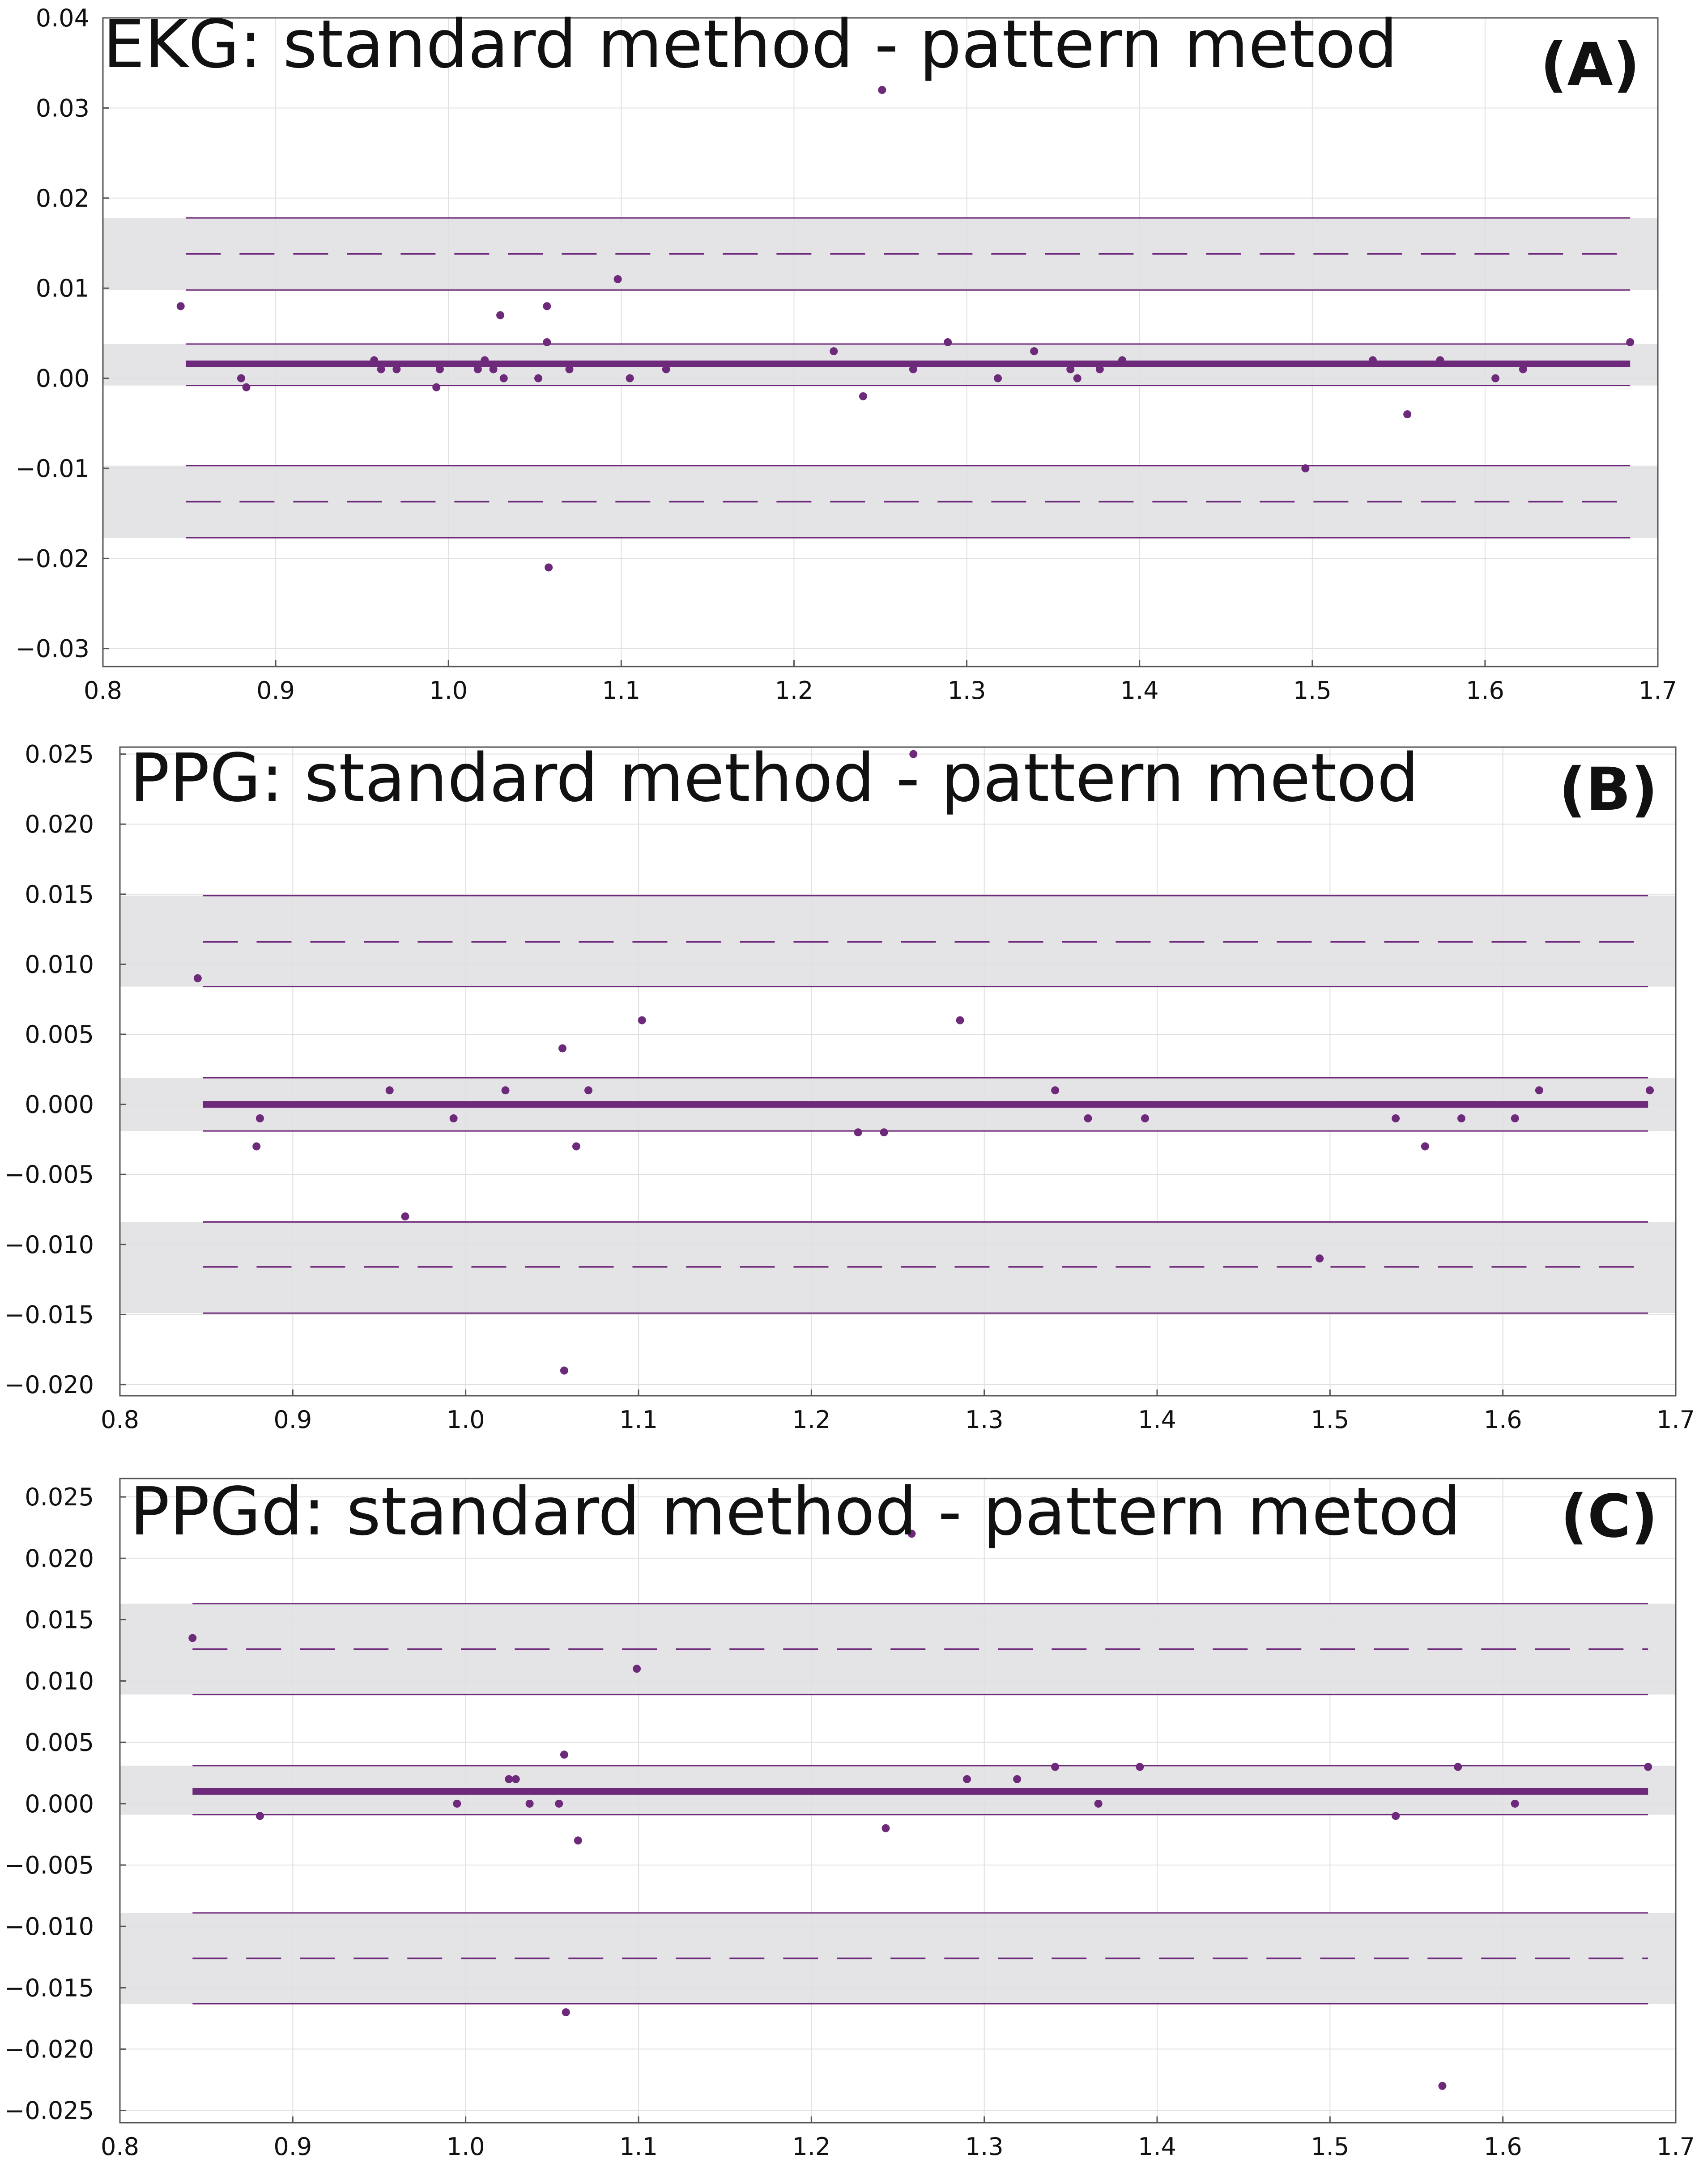 This screenshot has height=2184, width=1699. I want to click on y-tick-label: −0.025, so click(49, 2111).